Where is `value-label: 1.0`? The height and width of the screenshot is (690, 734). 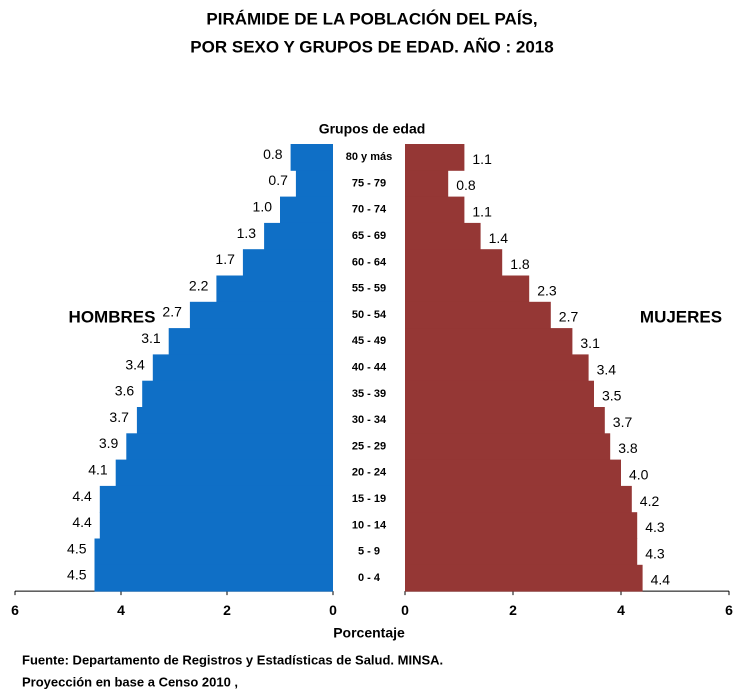 value-label: 1.0 is located at coordinates (263, 206).